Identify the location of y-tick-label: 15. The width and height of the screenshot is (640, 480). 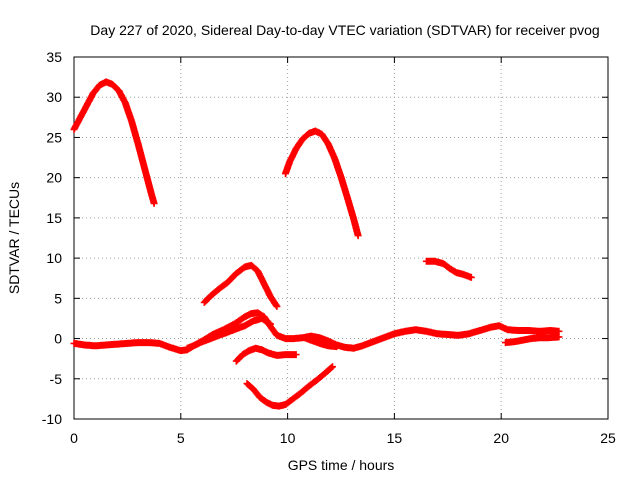
(54, 218).